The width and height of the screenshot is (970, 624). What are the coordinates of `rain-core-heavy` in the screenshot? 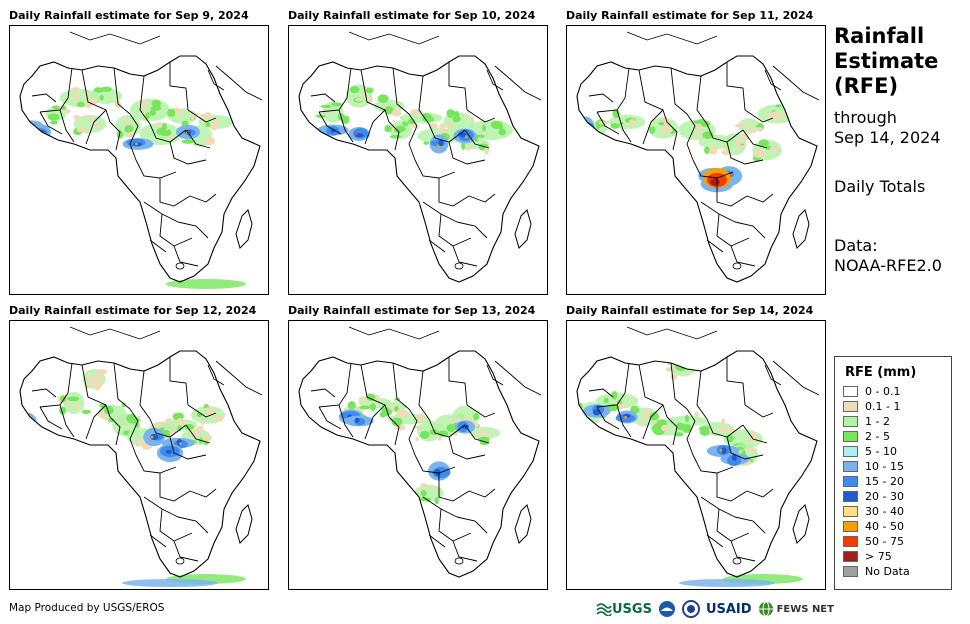 It's located at (26, 423).